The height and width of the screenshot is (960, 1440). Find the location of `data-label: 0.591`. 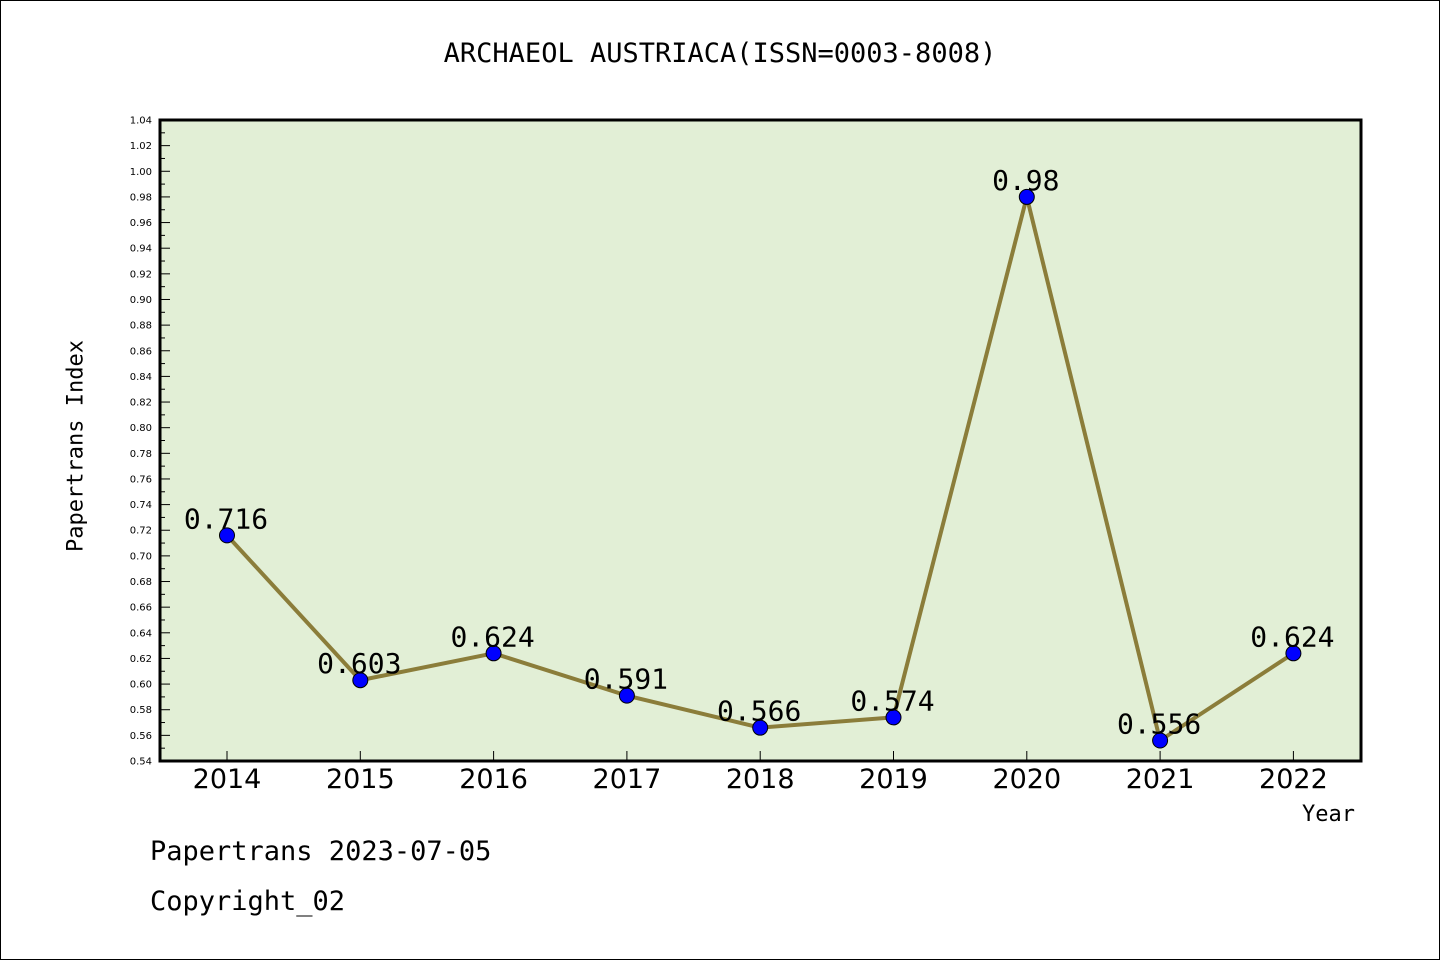

data-label: 0.591 is located at coordinates (626, 679).